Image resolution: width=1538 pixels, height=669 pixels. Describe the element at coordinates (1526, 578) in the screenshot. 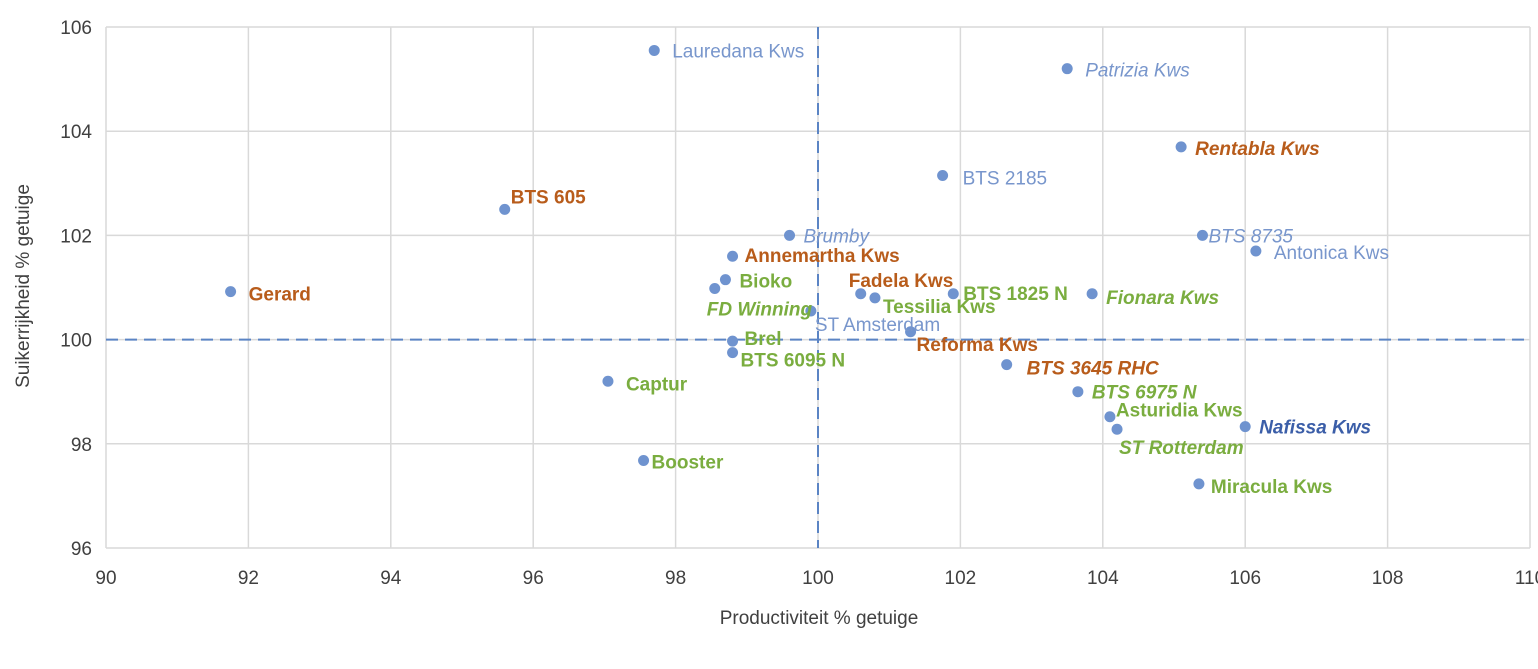

I see `x-tick-label: 110` at that location.